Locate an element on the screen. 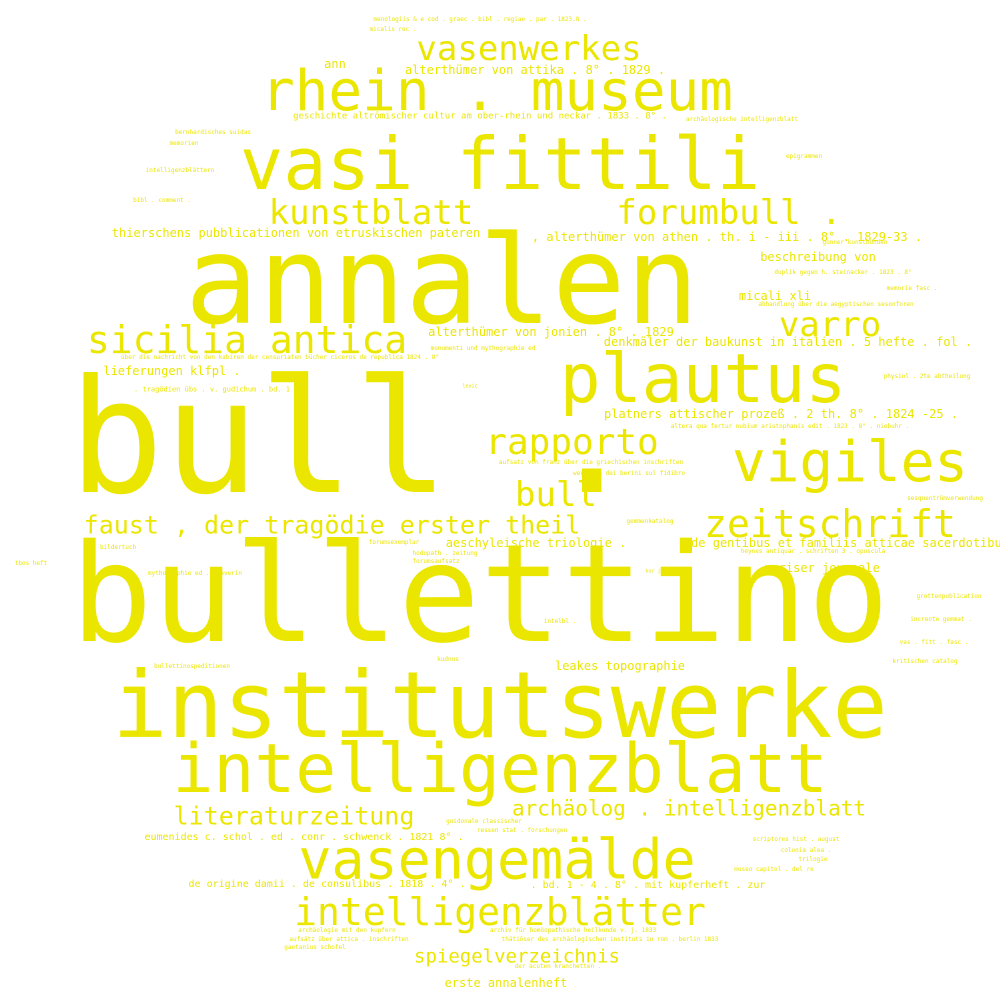 Image resolution: width=1000 pixels, height=1000 pixels. word: bull . is located at coordinates (354, 438).